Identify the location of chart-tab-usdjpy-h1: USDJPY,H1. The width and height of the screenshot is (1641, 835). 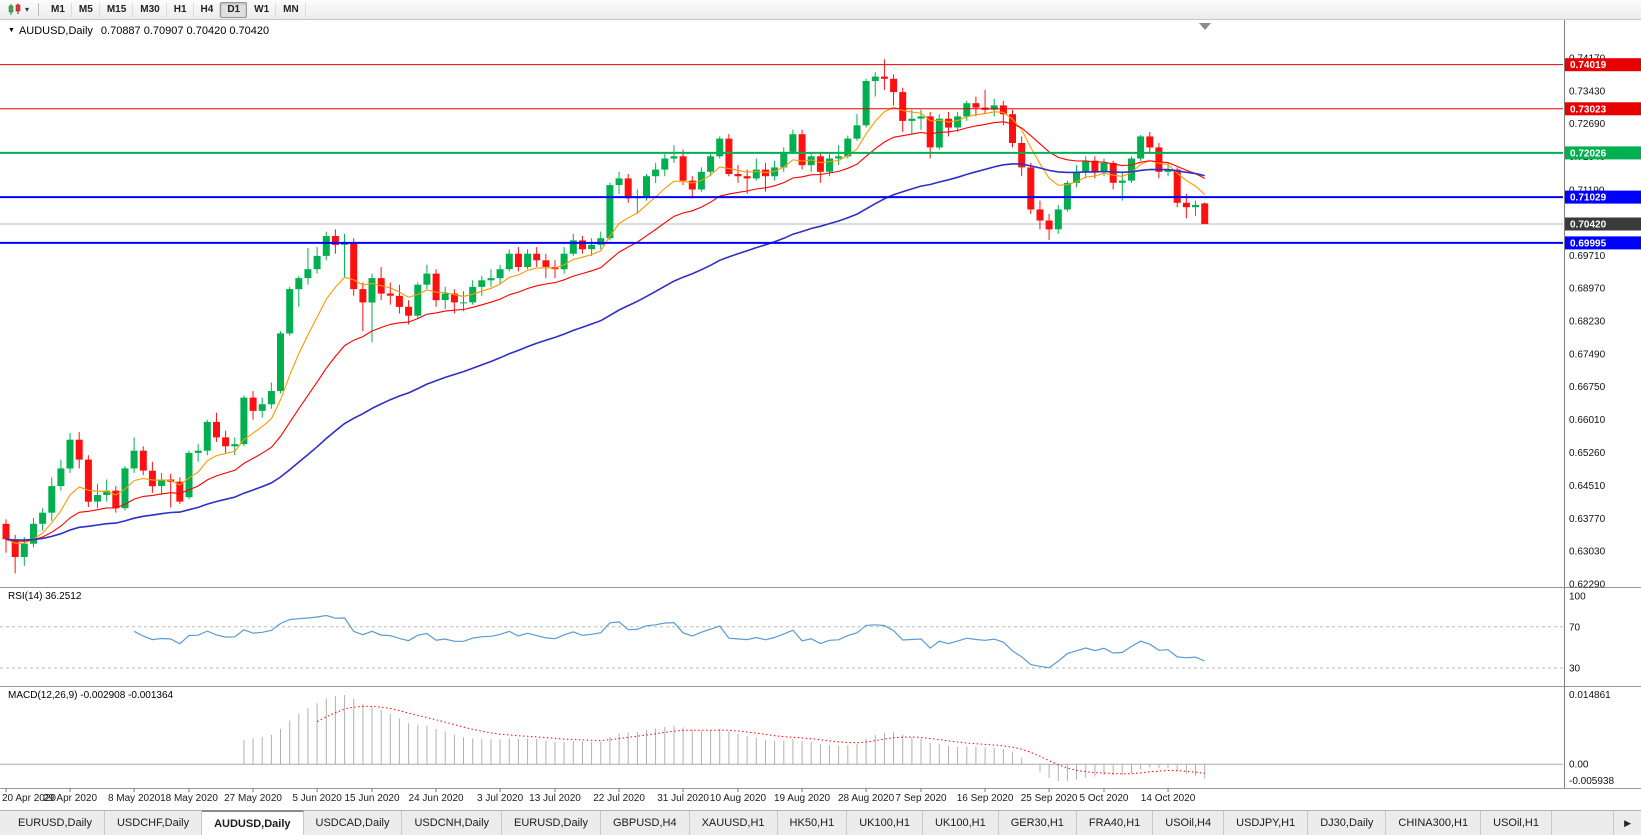
(1266, 823).